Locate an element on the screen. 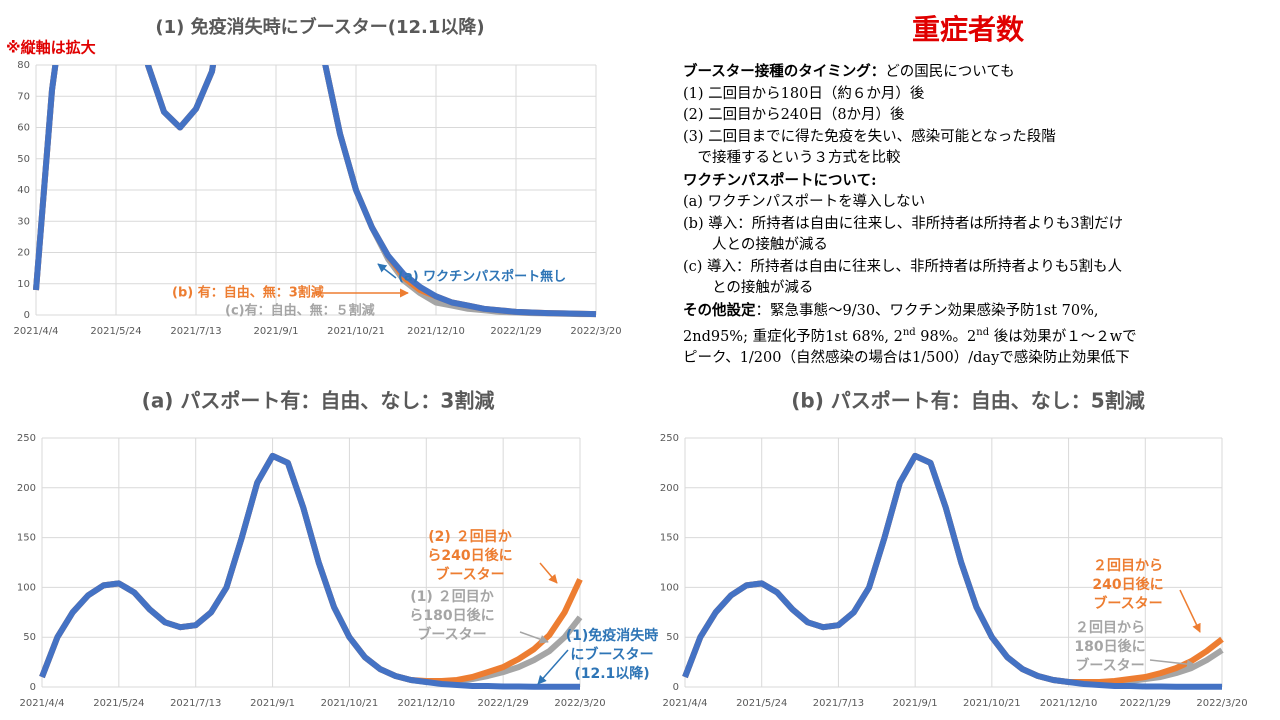  panel-line: ワクチンパスポートについて: is located at coordinates (978, 181).